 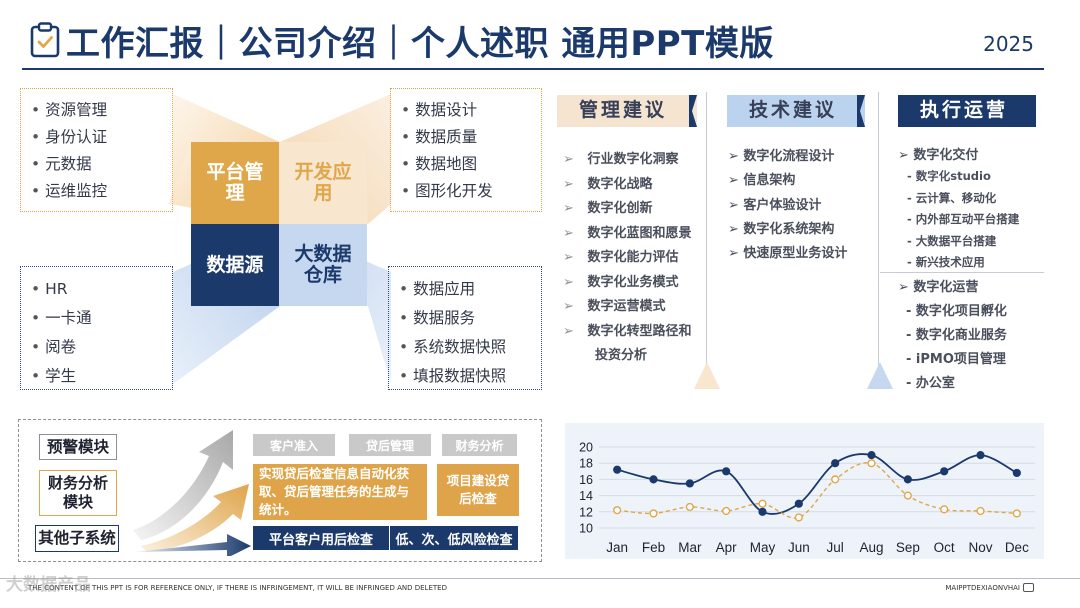 What do you see at coordinates (938, 155) in the screenshot?
I see `group-head: ➢ 数字化交付` at bounding box center [938, 155].